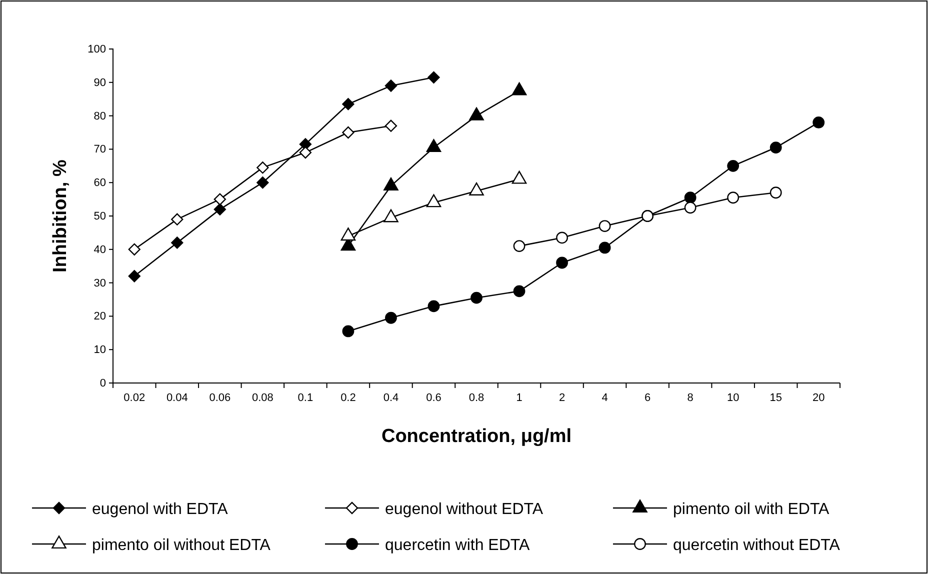 The image size is (928, 574). I want to click on legend-label: eugenol with EDTA, so click(160, 509).